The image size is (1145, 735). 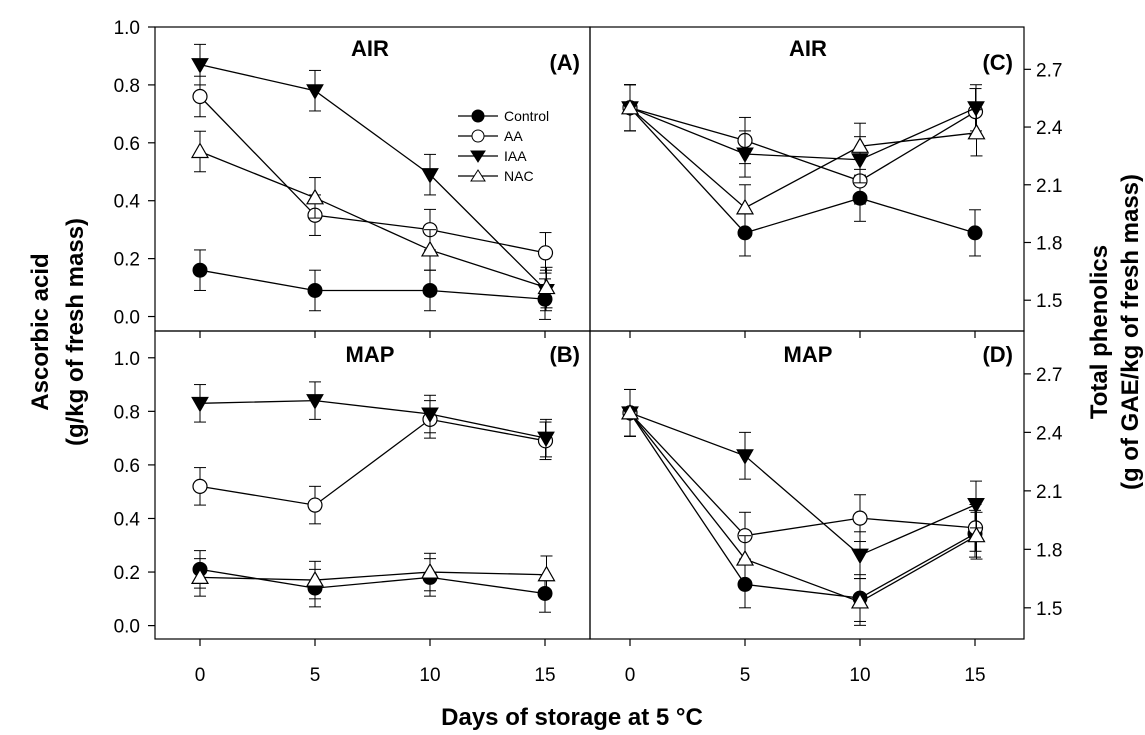 I want to click on panel-a-ytick-label-0-0: 0.0, so click(x=127, y=318).